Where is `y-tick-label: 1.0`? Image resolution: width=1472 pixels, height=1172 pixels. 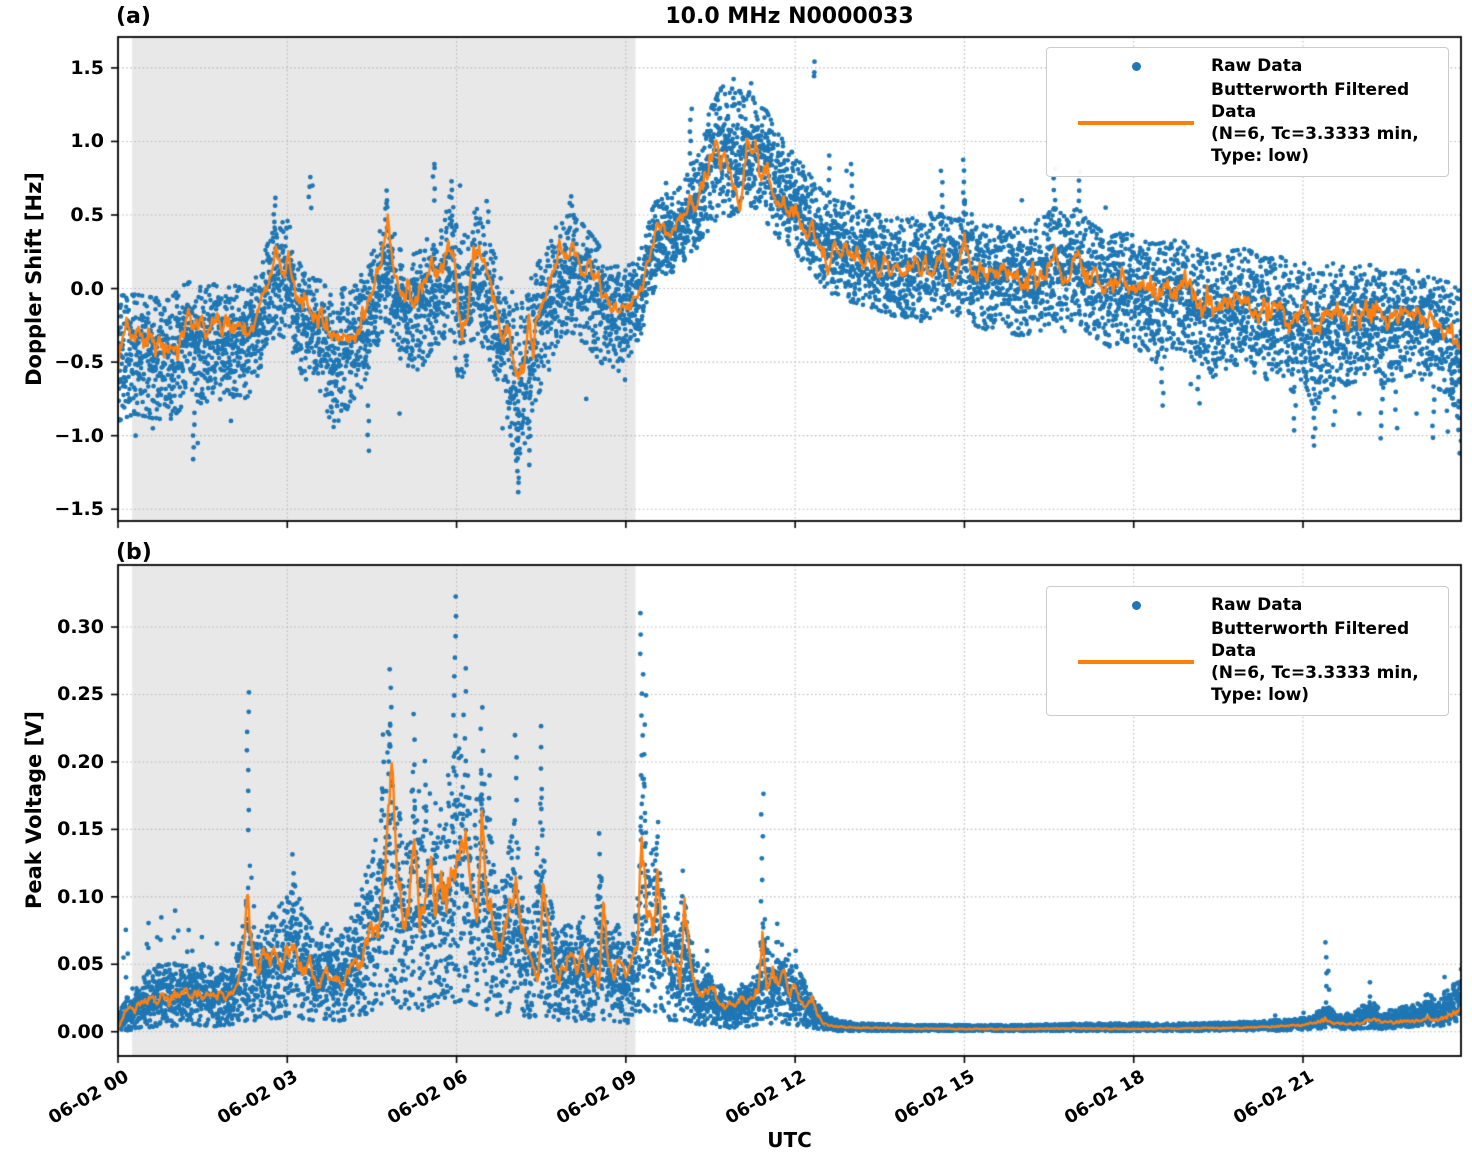 y-tick-label: 1.0 is located at coordinates (87, 141).